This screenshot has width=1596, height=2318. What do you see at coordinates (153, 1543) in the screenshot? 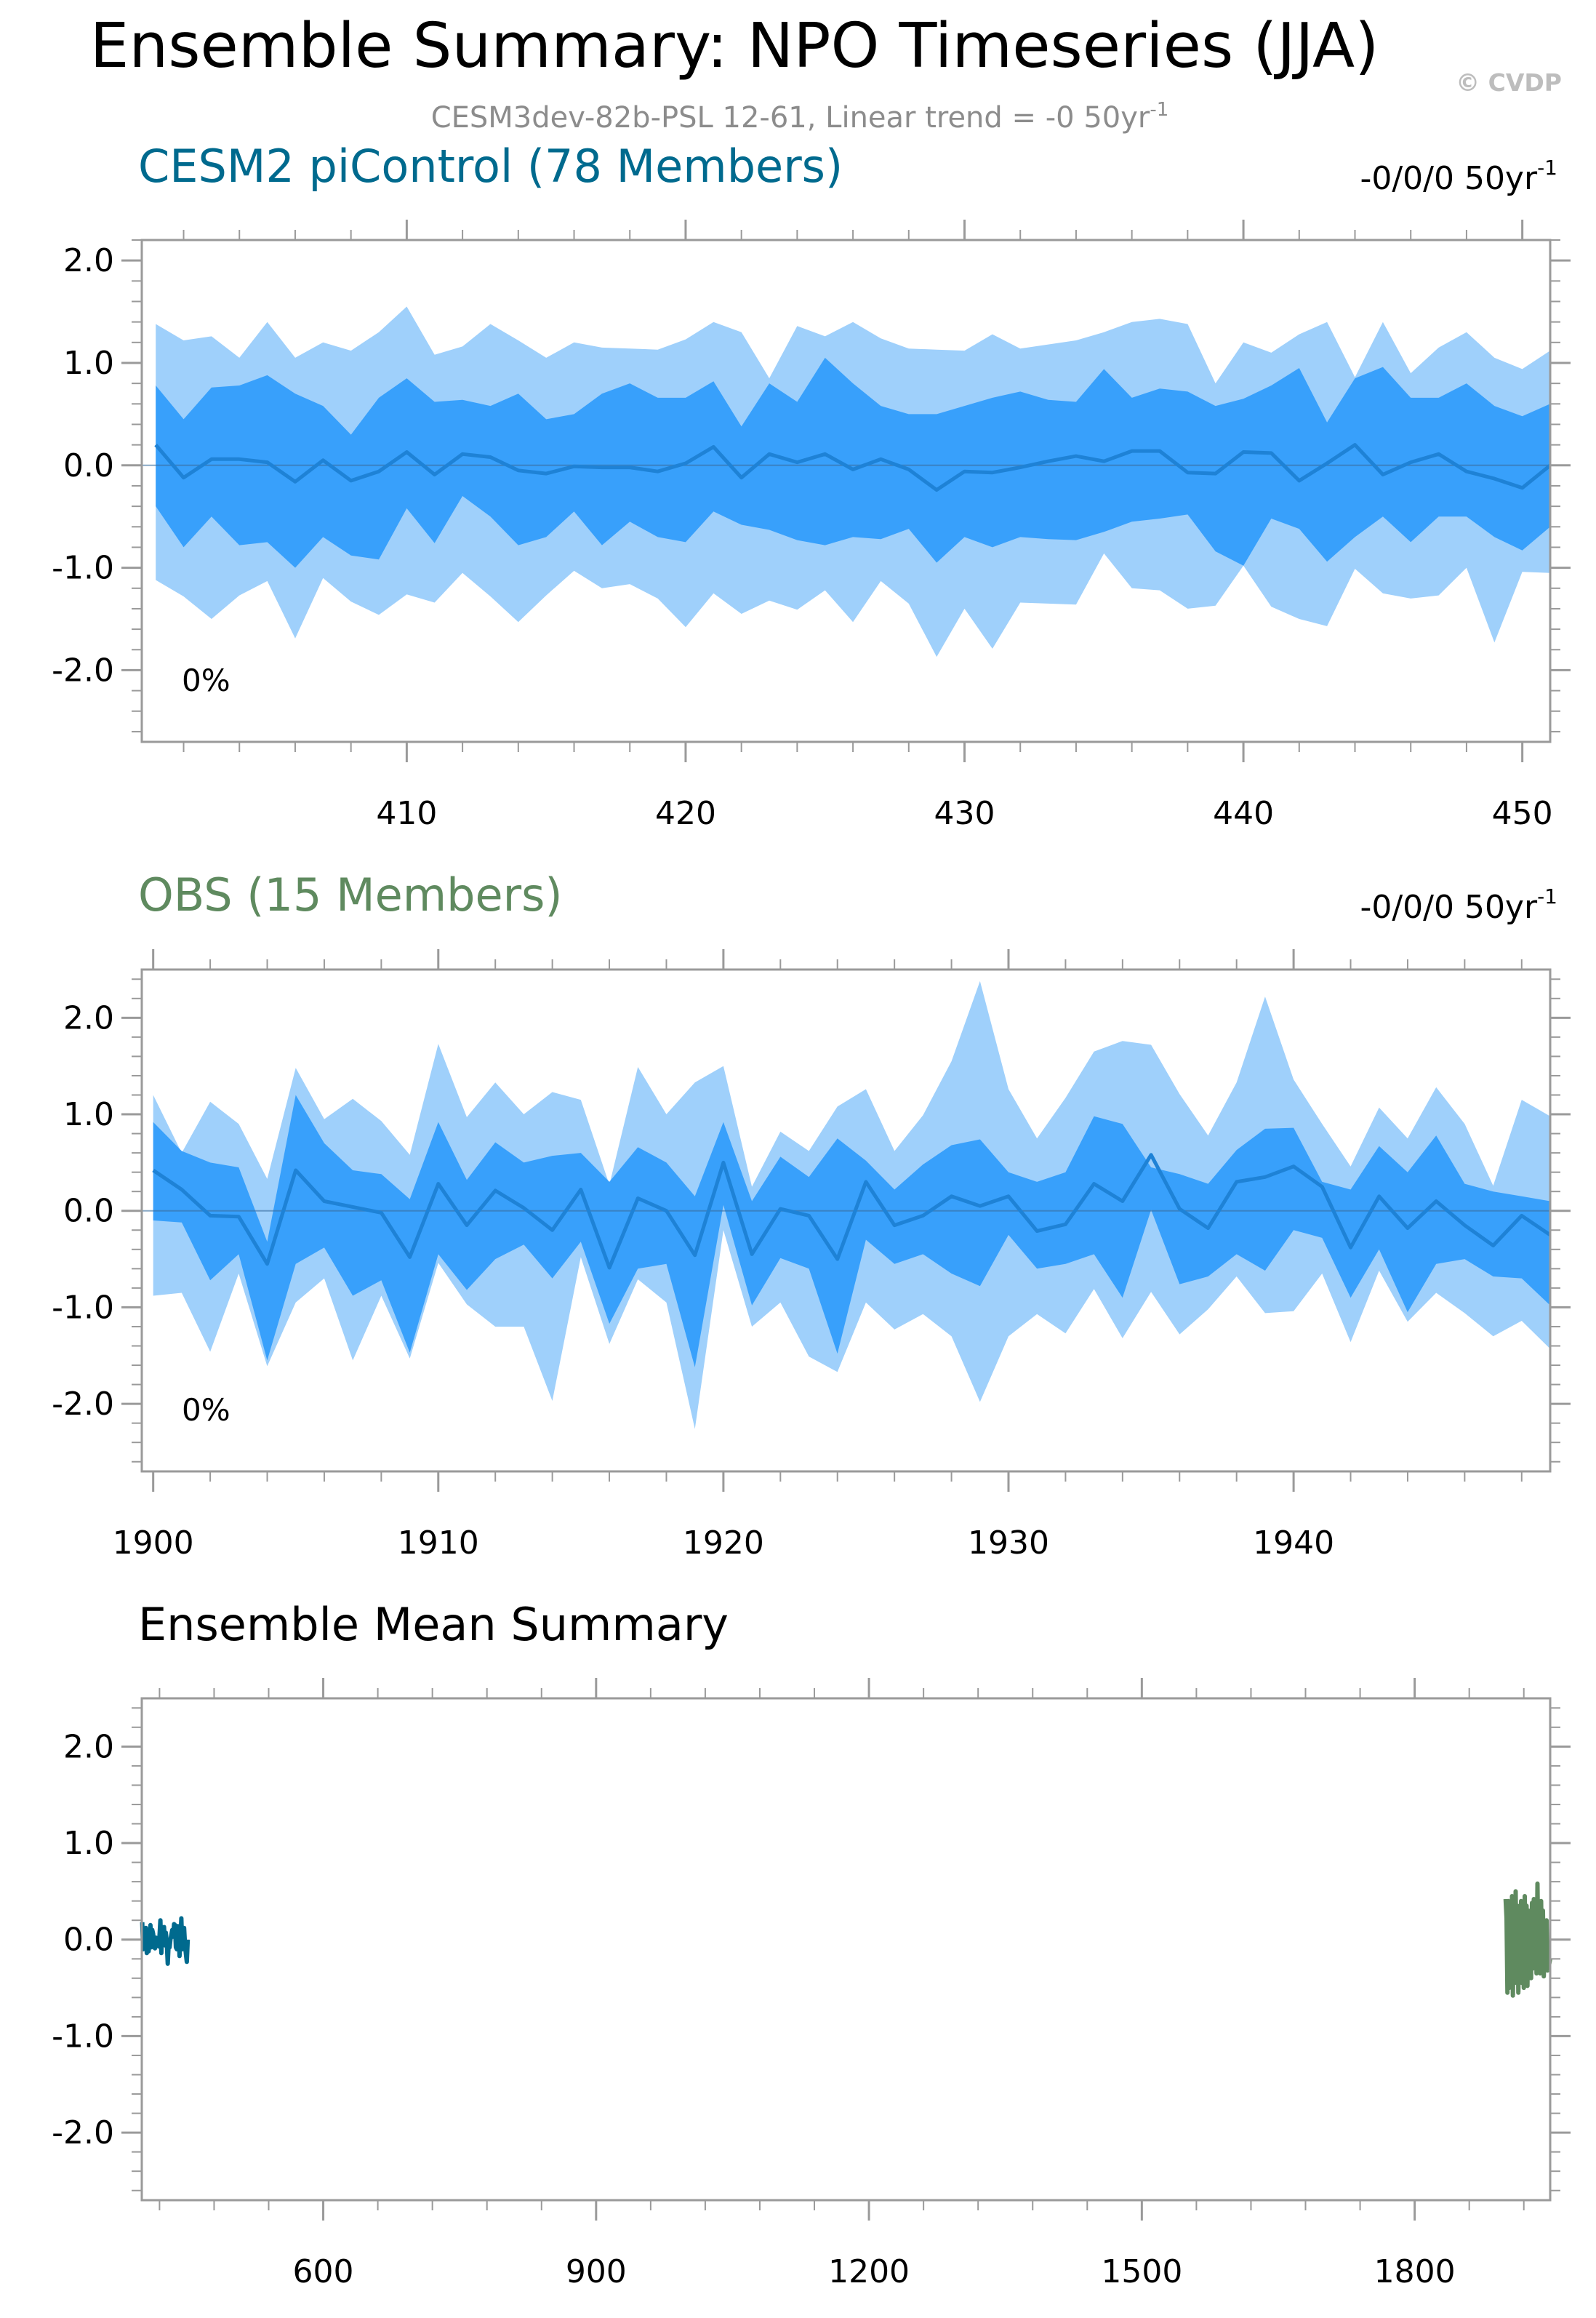
I see `x-tick-label: 1900` at bounding box center [153, 1543].